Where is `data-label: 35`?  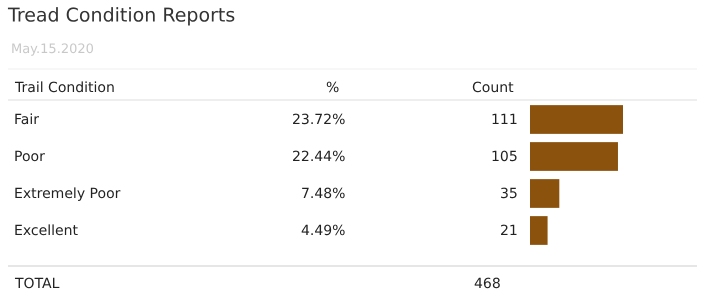
data-label: 35 is located at coordinates (509, 194).